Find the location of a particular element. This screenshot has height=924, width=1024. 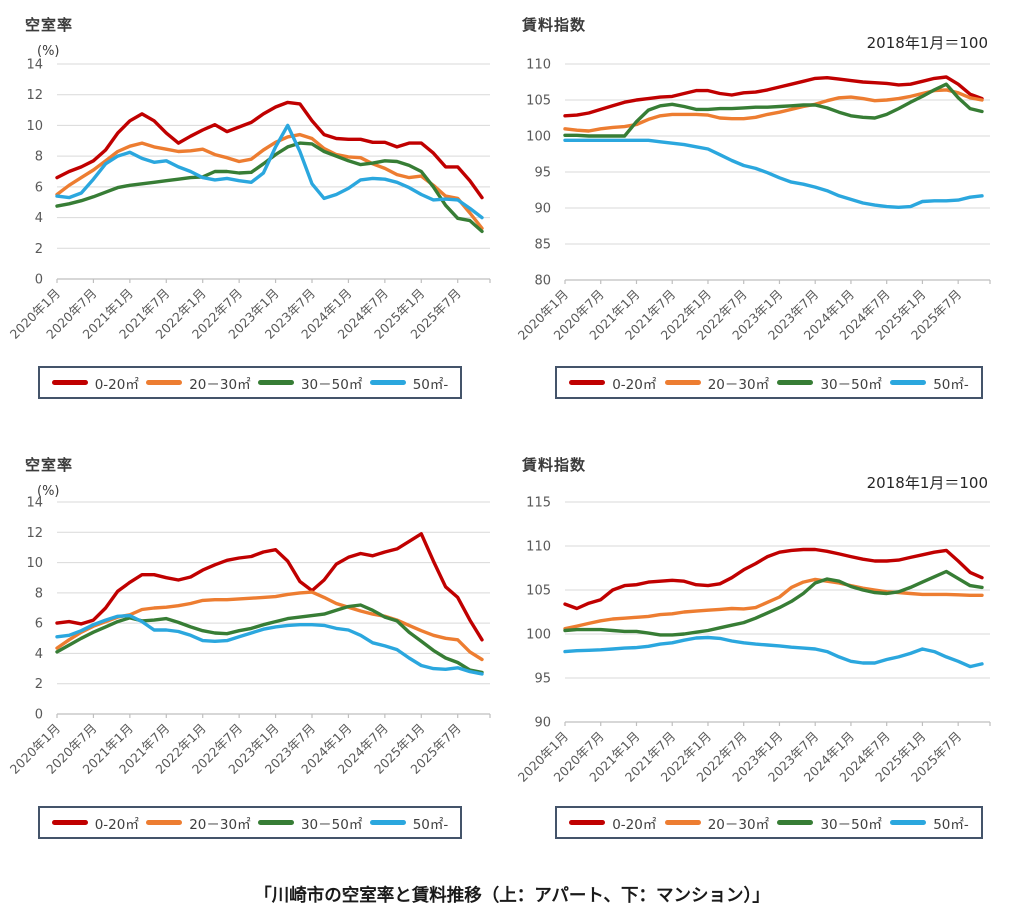

svg-text: 6 is located at coordinates (39, 187).